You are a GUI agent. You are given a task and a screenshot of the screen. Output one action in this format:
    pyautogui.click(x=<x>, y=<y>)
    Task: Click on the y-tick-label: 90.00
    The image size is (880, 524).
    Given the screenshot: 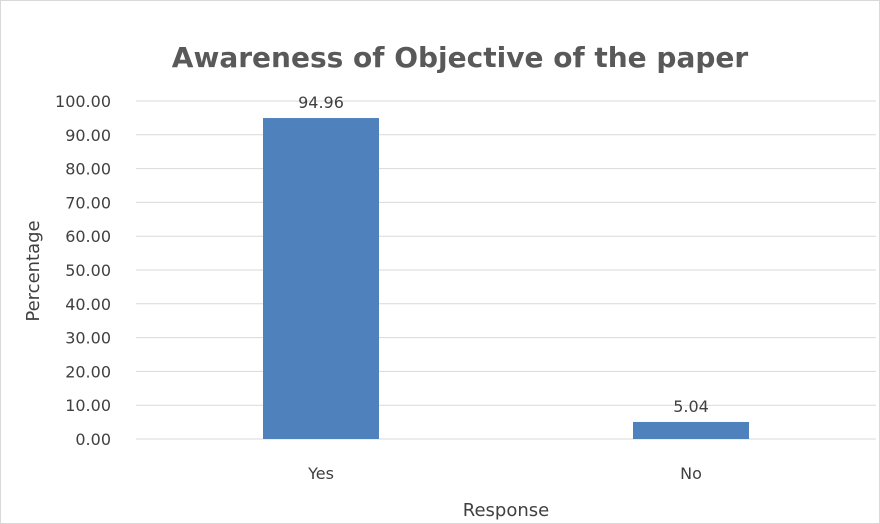 What is the action you would take?
    pyautogui.click(x=88, y=135)
    